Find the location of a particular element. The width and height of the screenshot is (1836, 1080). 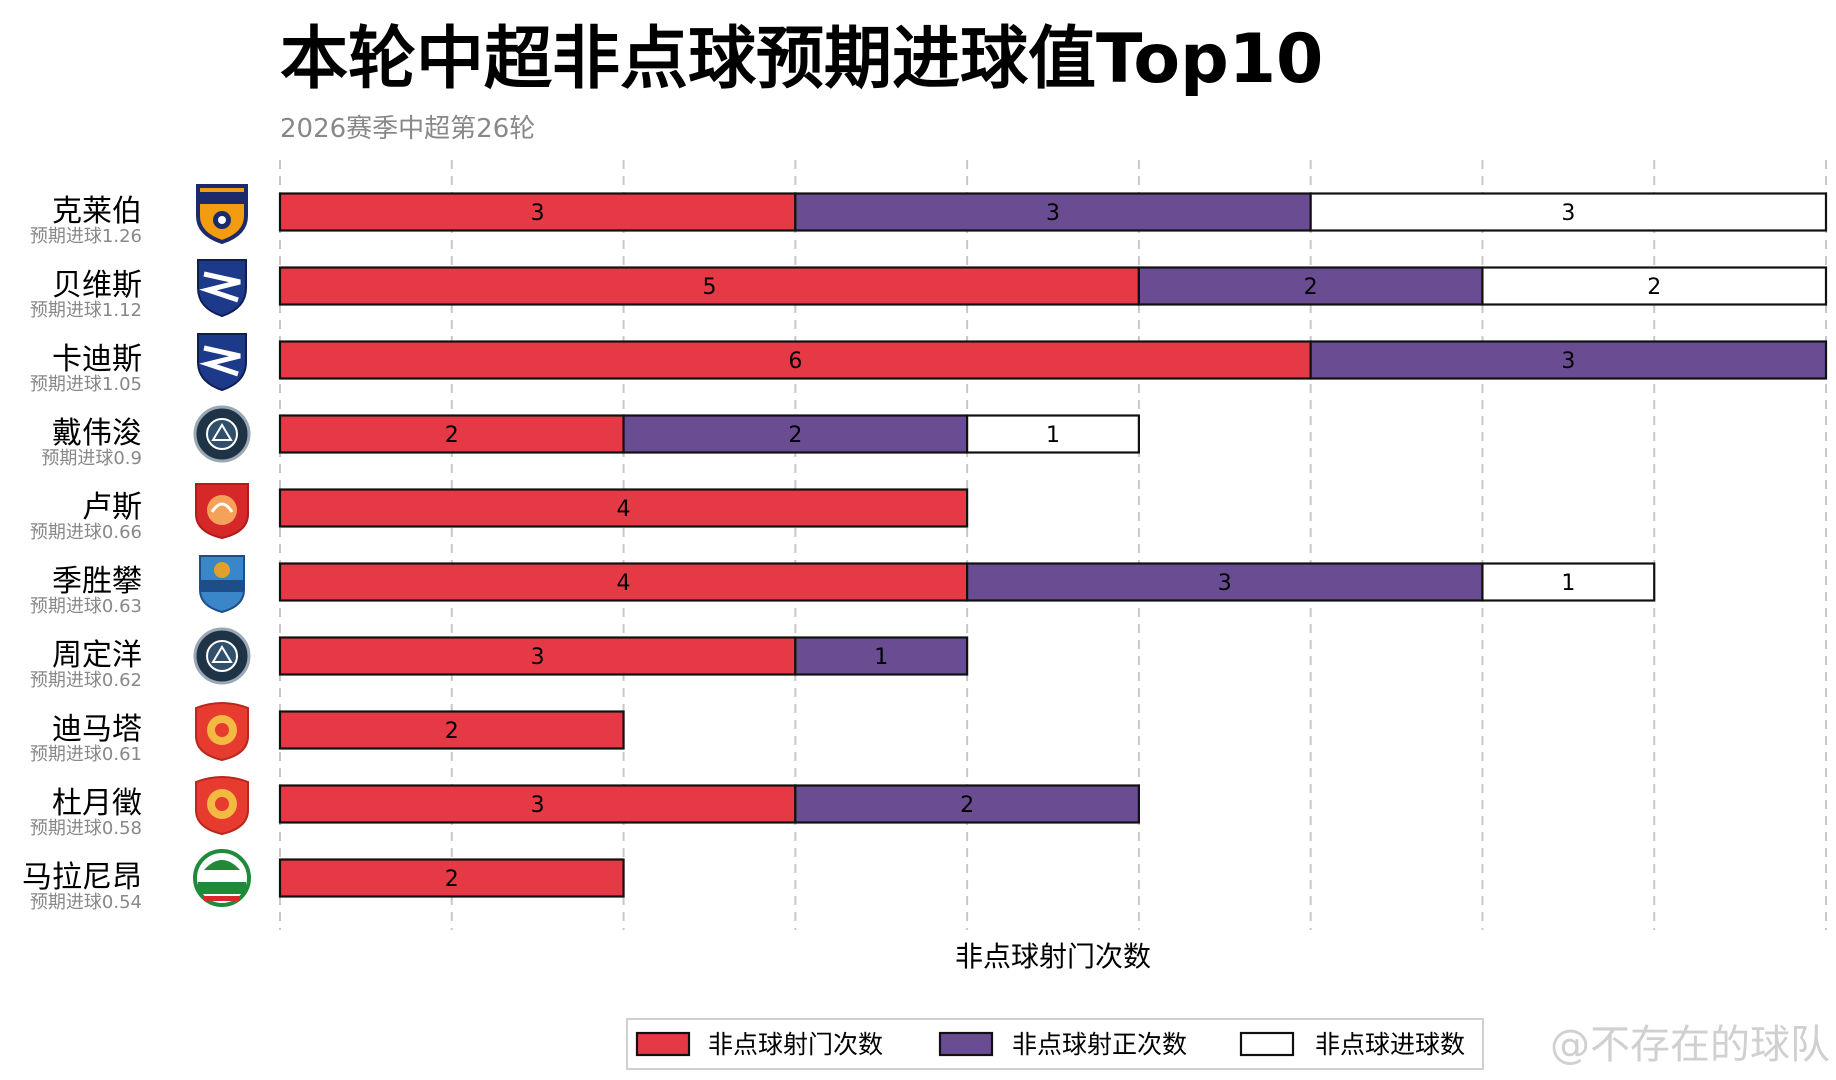

player-name: 周定洋 is located at coordinates (97, 655).